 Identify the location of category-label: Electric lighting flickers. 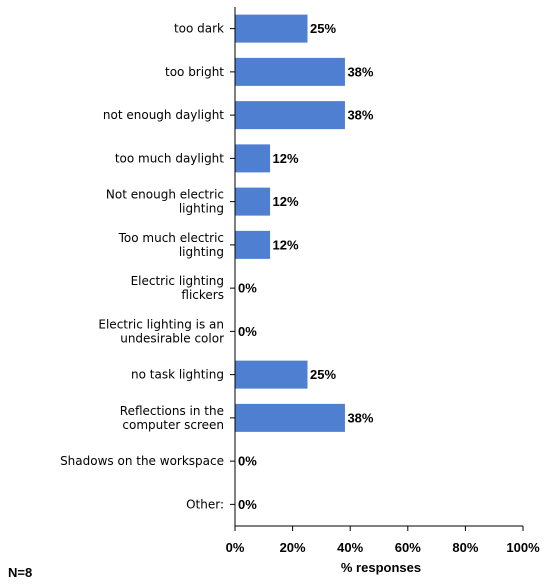
(177, 288).